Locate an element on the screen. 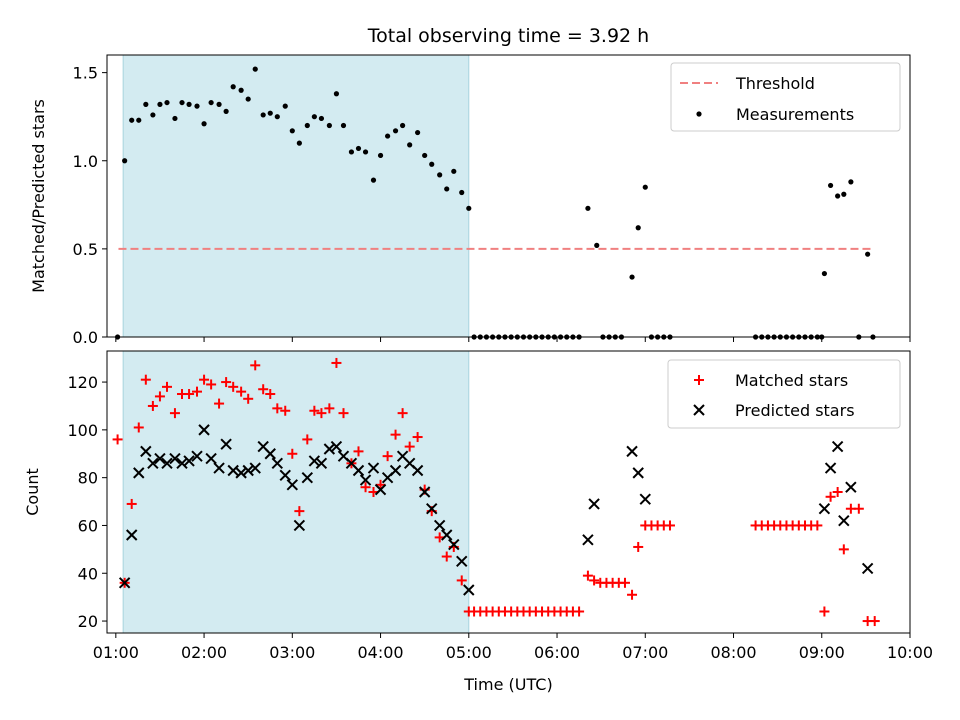 This screenshot has height=720, width=960. ratio-y-axis: 0.0 0.5 1.0 1.5 is located at coordinates (90, 205).